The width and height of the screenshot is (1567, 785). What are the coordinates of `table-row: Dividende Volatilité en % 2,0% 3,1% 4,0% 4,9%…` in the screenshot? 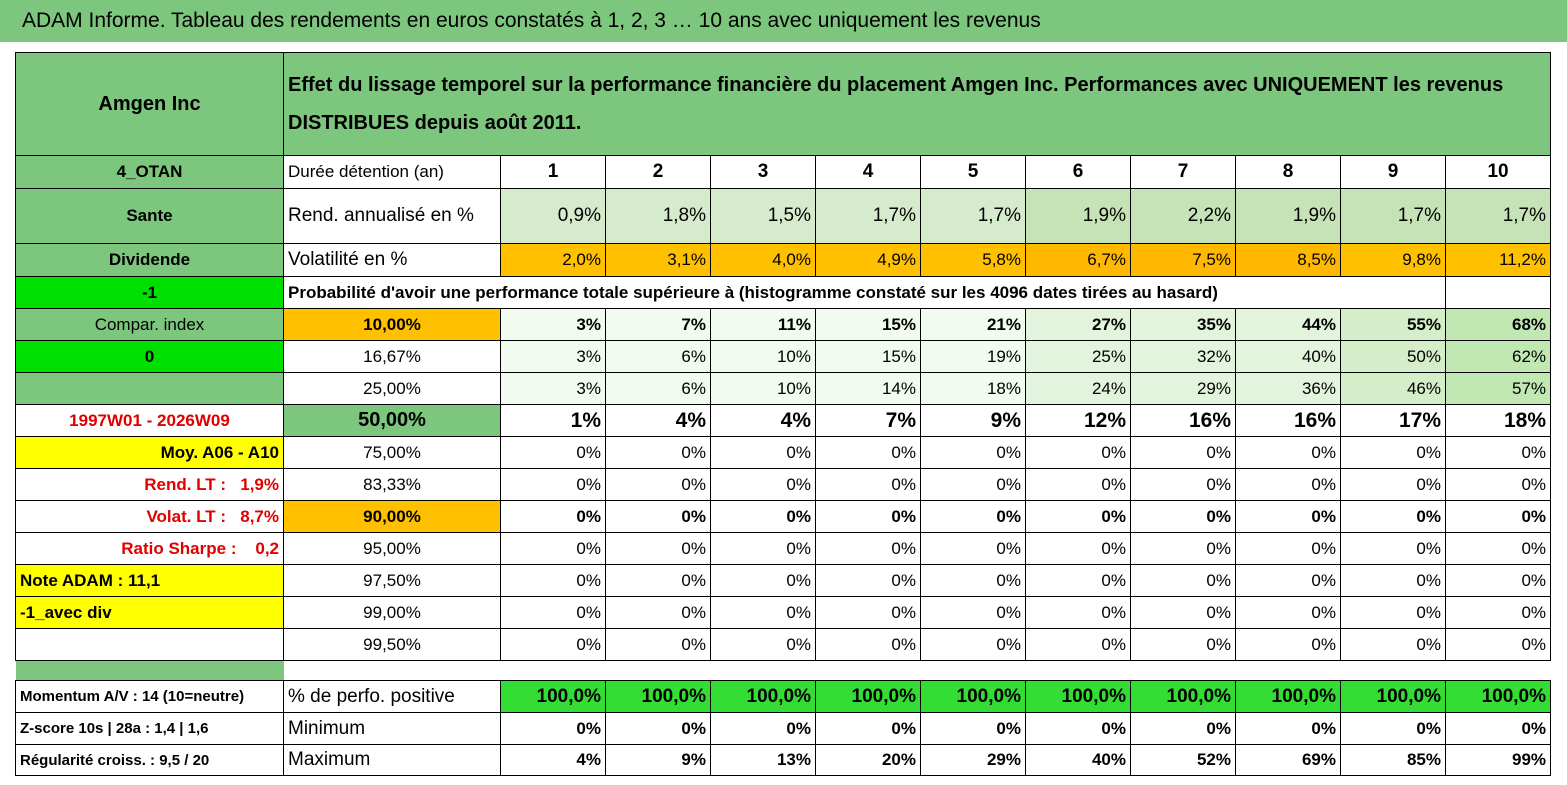 It's located at (783, 260).